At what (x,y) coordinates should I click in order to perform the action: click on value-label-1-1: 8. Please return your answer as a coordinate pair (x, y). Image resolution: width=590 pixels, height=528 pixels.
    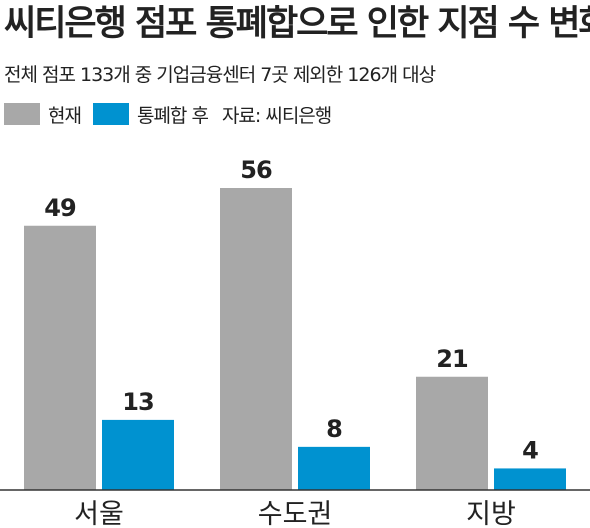
    Looking at the image, I should click on (334, 429).